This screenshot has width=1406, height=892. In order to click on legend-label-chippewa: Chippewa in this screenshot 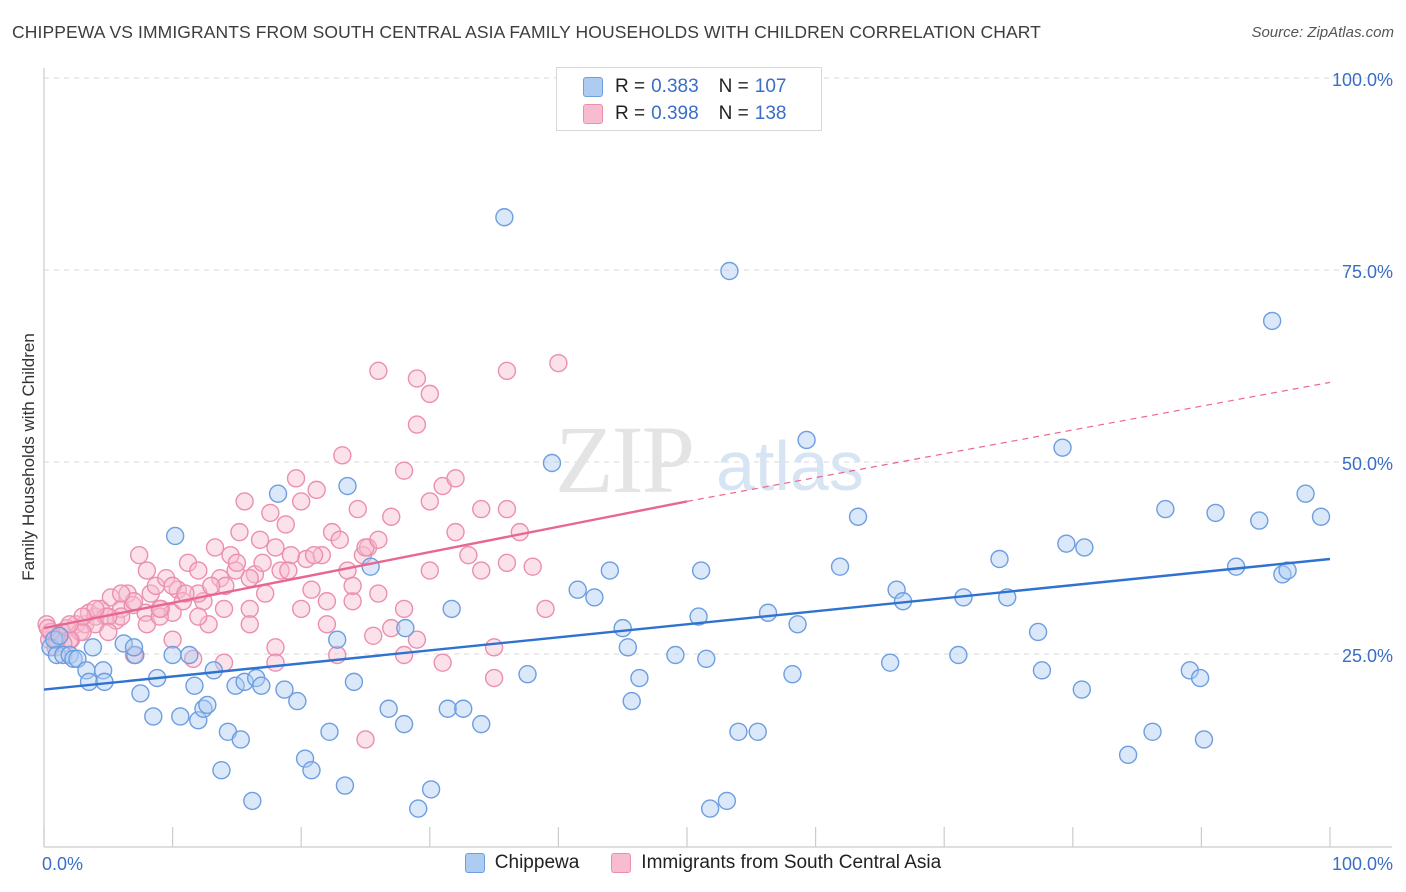, I will do `click(537, 862)`.